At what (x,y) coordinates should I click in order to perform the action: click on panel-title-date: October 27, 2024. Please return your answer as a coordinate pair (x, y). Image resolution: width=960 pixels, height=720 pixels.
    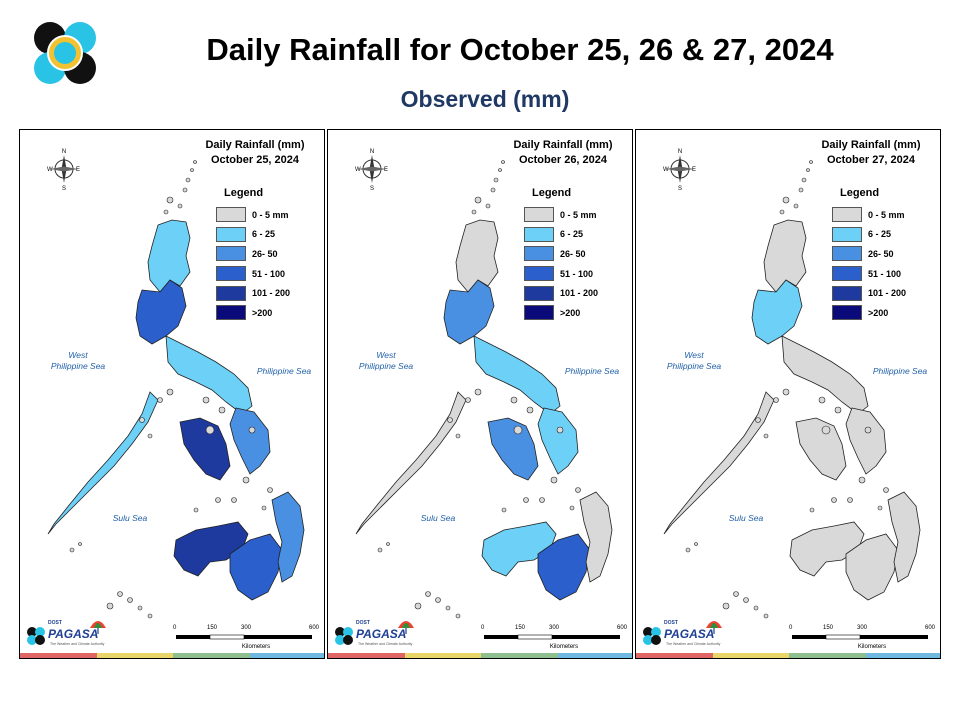
    Looking at the image, I should click on (871, 160).